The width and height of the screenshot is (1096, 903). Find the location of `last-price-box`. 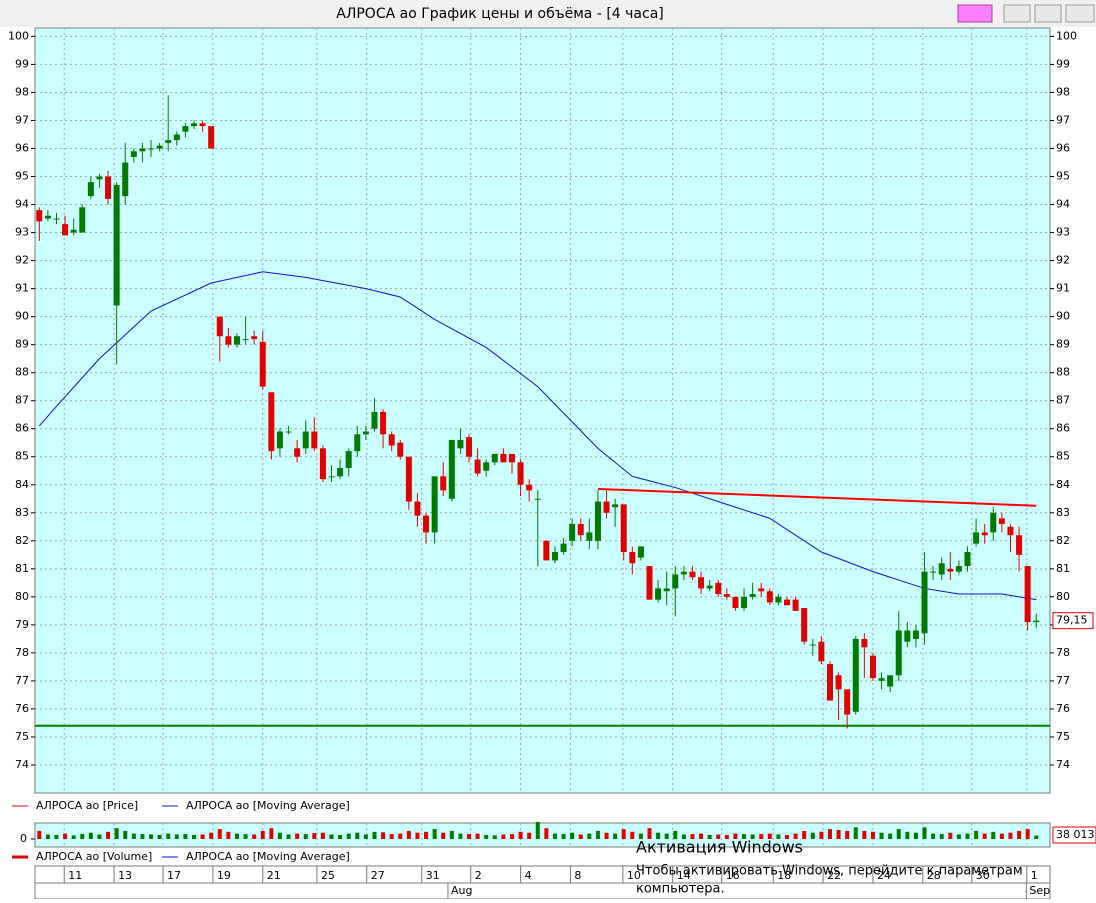

last-price-box is located at coordinates (1073, 621).